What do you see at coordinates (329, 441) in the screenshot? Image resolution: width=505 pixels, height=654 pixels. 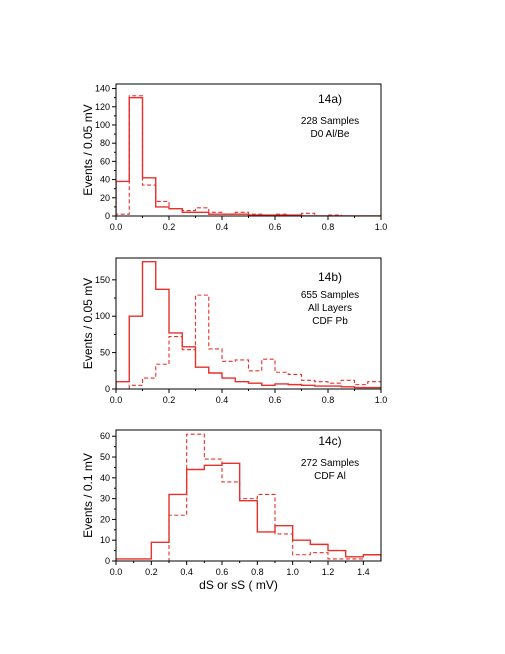 I see `panel-label: 14c)` at bounding box center [329, 441].